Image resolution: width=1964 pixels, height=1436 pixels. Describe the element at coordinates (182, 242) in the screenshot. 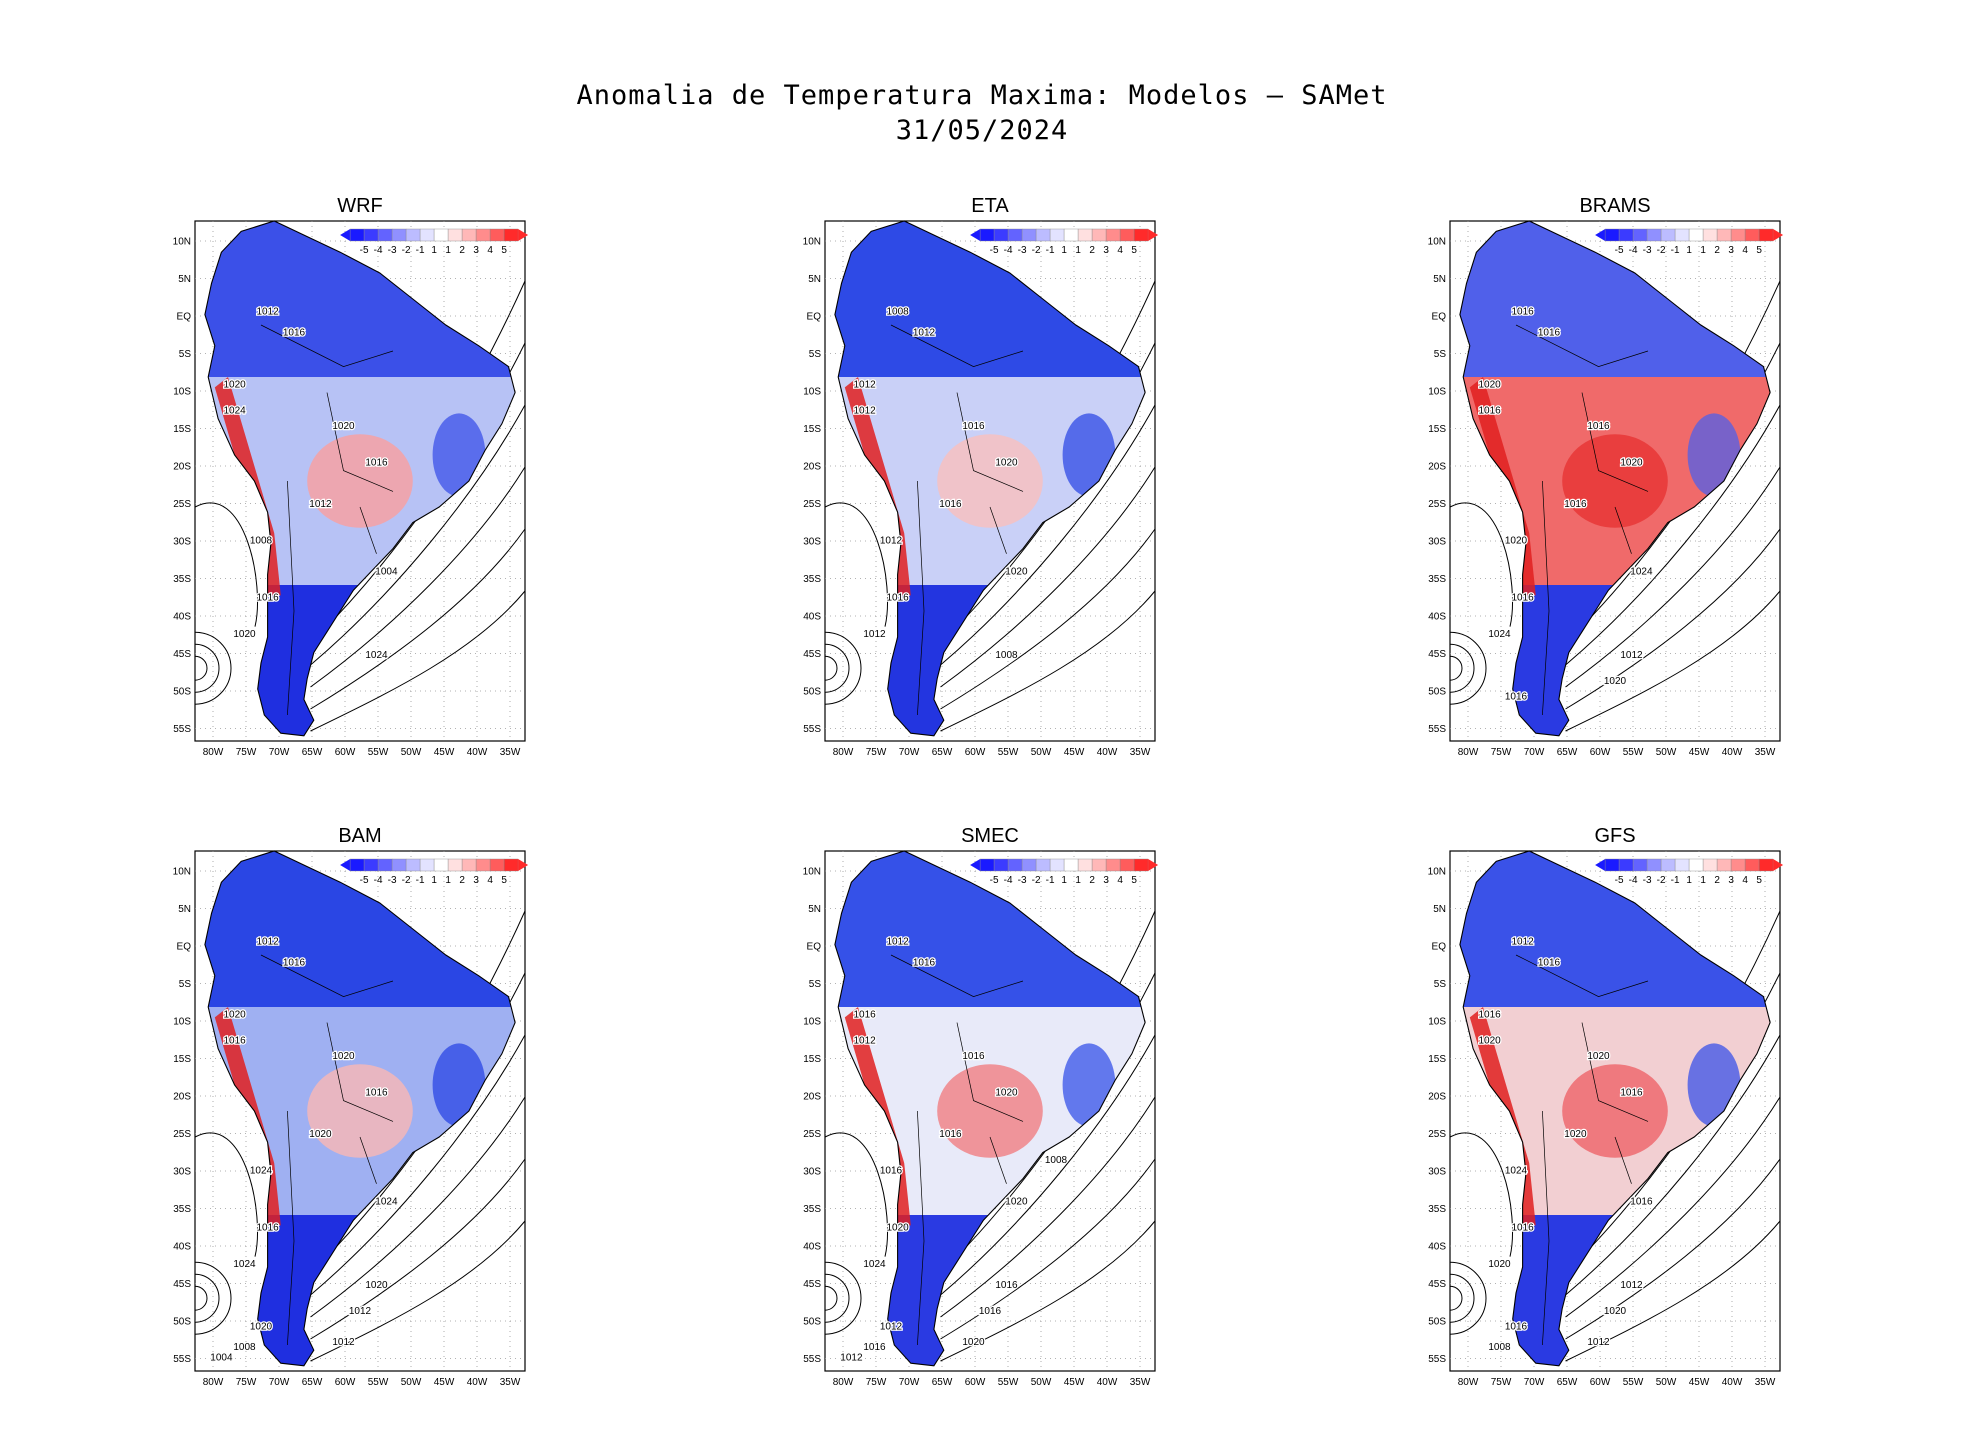

I see `lat-tick-label: 10N` at that location.